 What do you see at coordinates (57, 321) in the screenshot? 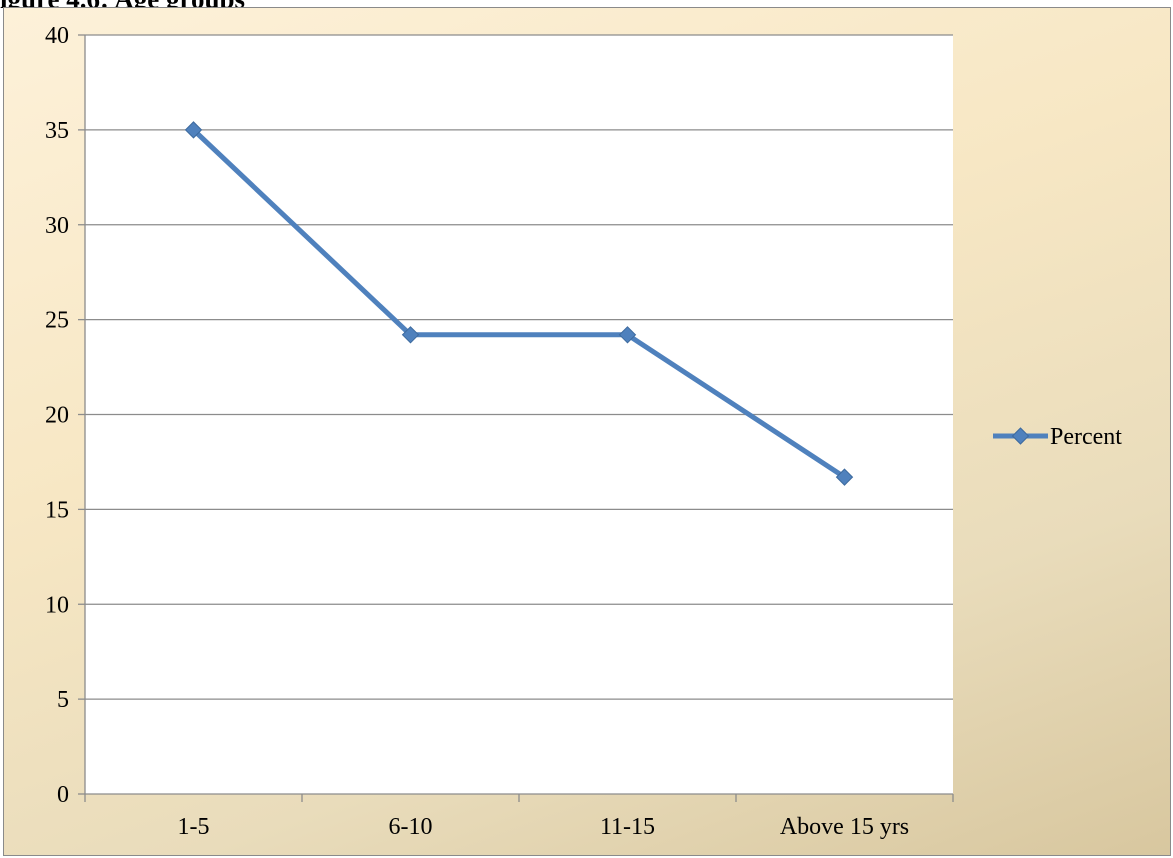
I see `y-tick-label: 25` at bounding box center [57, 321].